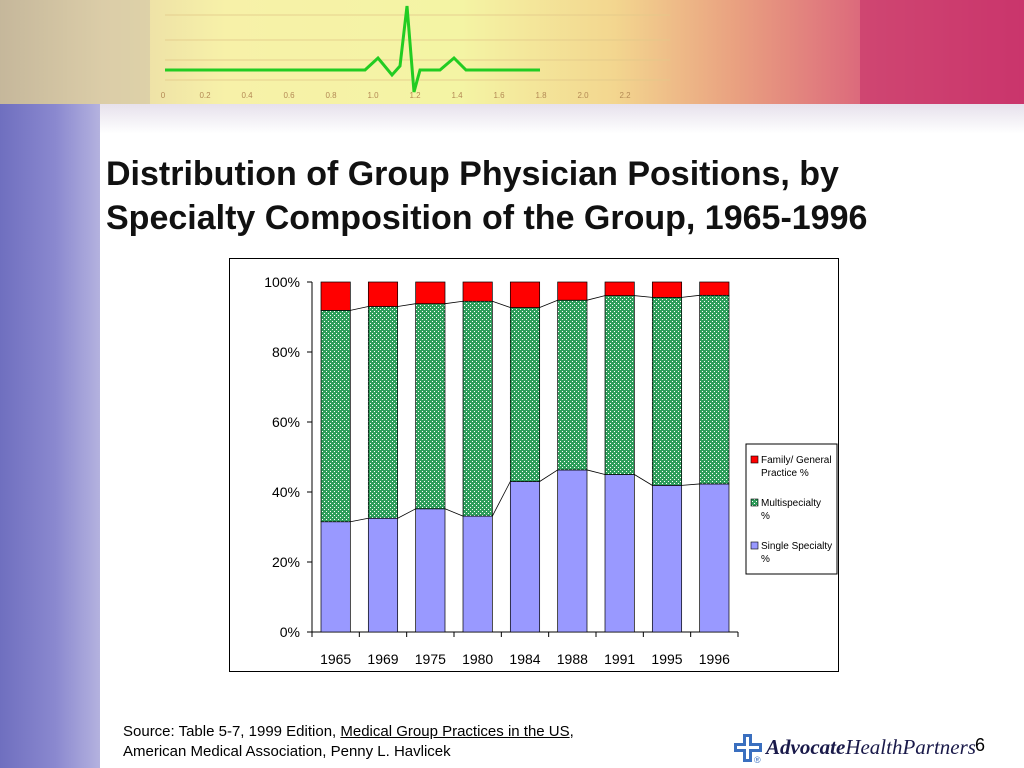 This screenshot has height=768, width=1024. I want to click on scale-label: 1.8, so click(541, 95).